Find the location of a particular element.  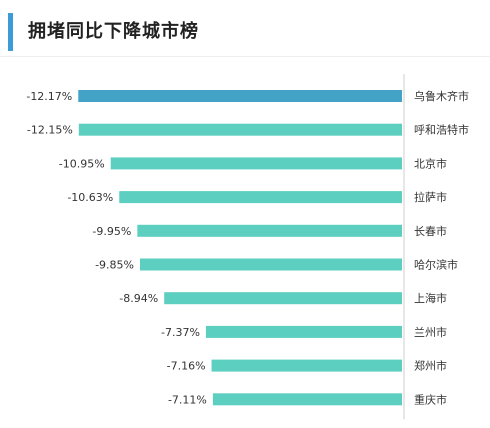

category-label-6: 哈尔滨市 is located at coordinates (436, 265).